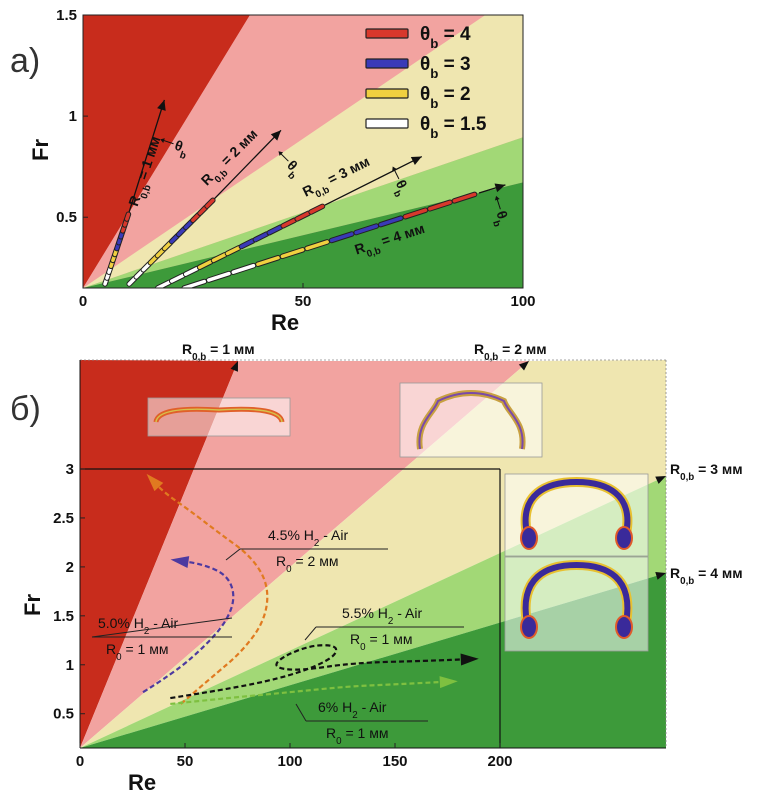  Describe the element at coordinates (145, 191) in the screenshot. I see `series-1-label-sub: 0,b` at that location.